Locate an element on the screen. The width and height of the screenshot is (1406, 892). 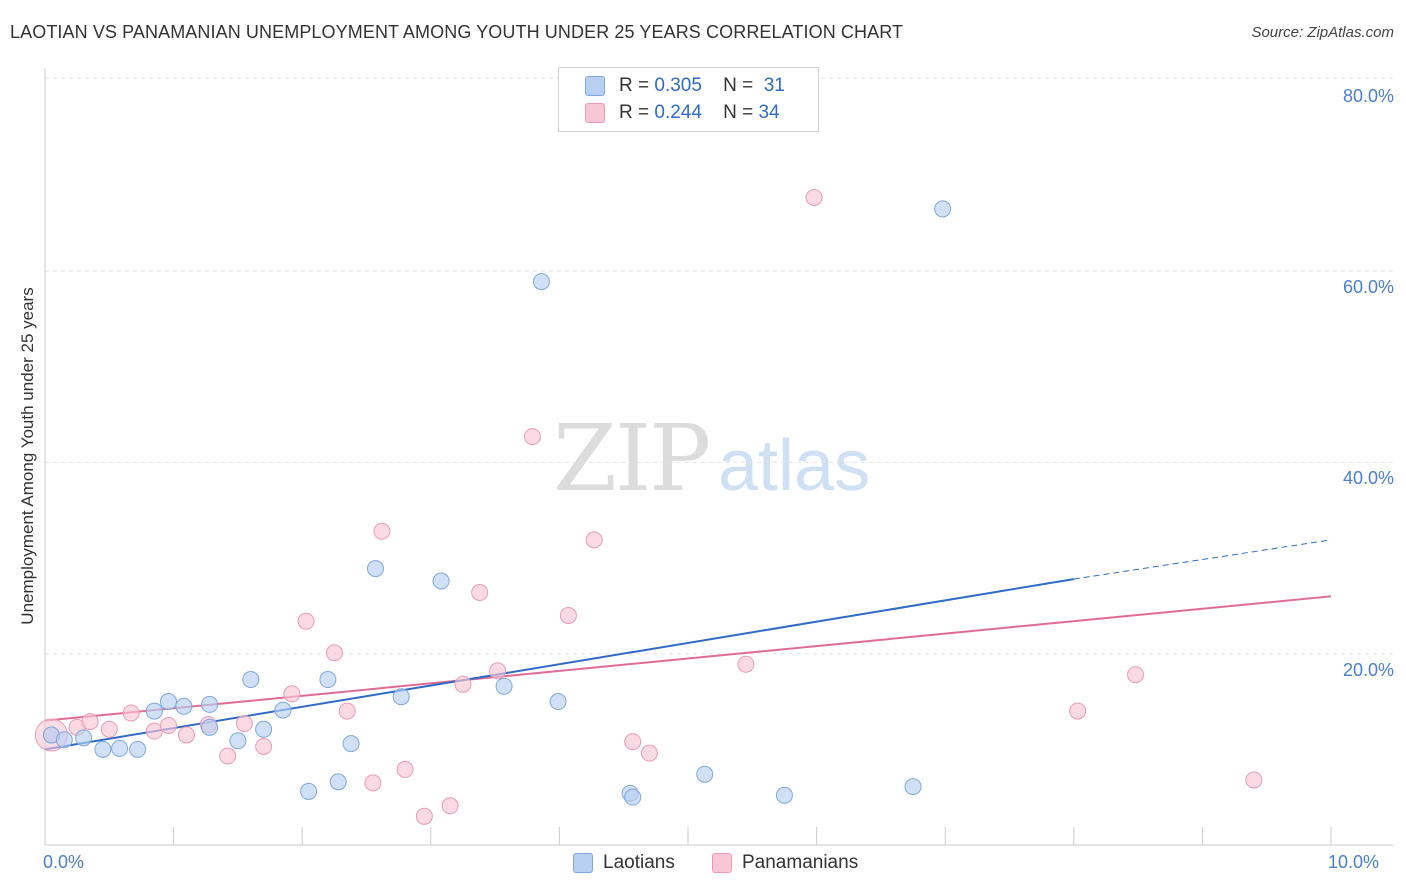
y-tick-label: 40.0% is located at coordinates (1368, 478).